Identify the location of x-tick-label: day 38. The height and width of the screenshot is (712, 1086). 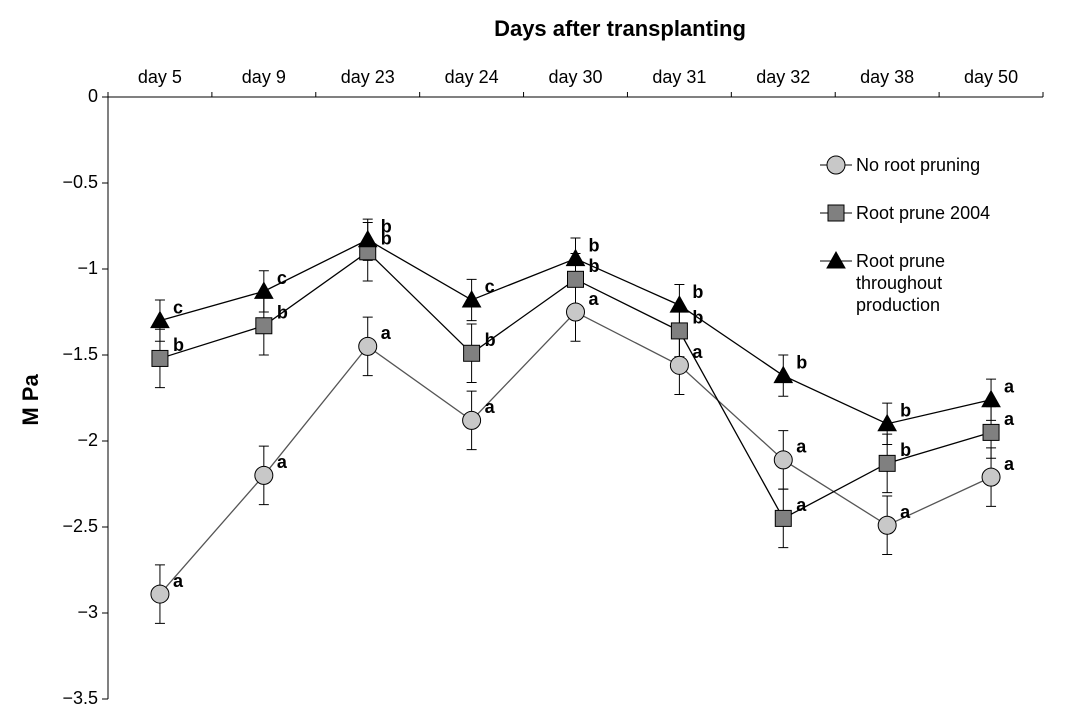
(887, 77).